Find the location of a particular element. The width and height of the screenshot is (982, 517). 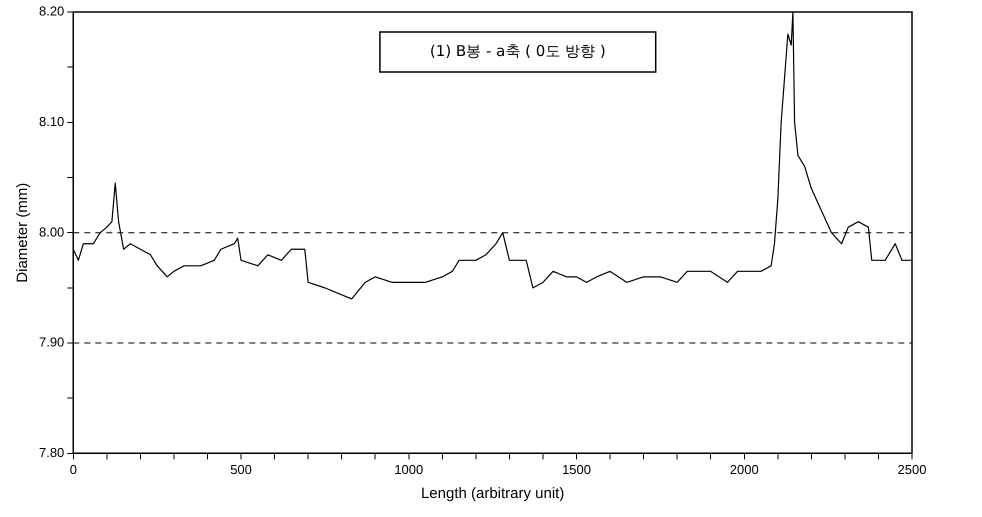

x-tick-label: 1000 is located at coordinates (409, 469).